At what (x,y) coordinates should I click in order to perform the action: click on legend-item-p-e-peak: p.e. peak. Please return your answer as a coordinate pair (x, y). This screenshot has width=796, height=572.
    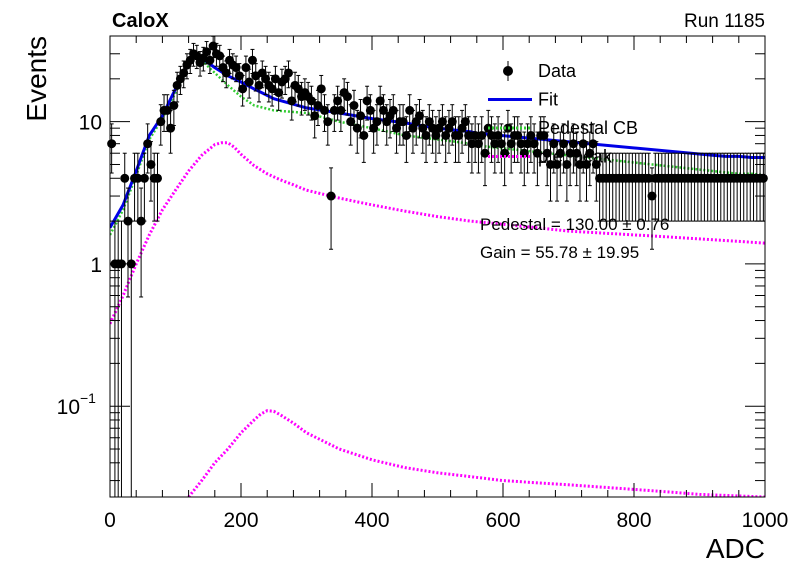
    Looking at the image, I should click on (550, 157).